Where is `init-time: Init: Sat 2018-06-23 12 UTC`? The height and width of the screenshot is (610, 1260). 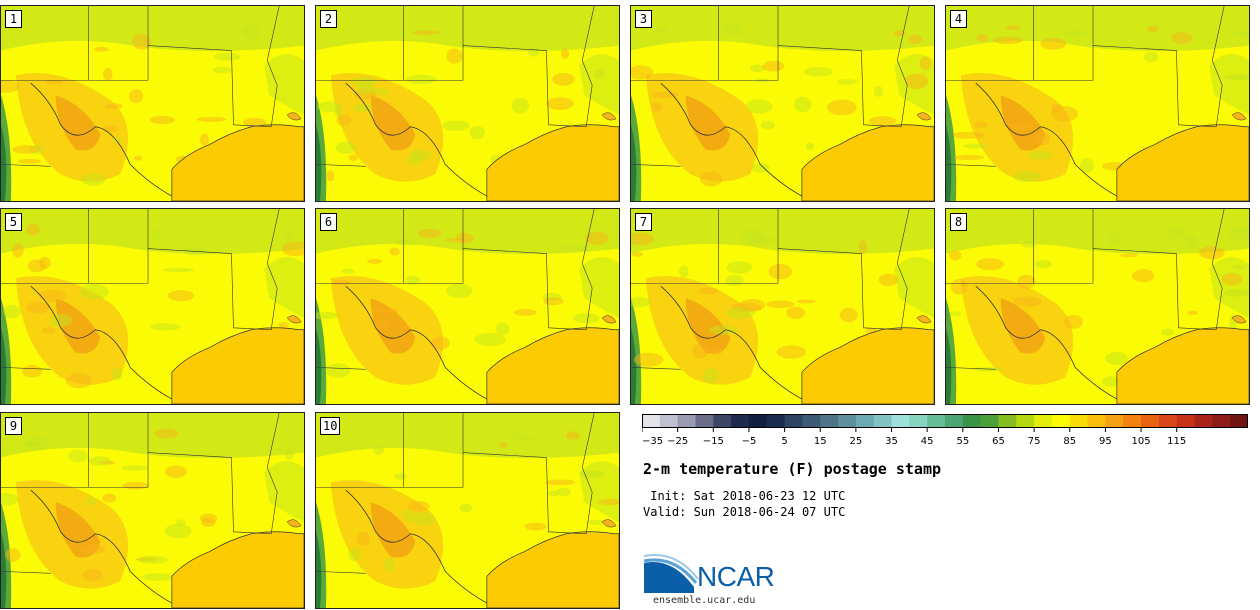 init-time: Init: Sat 2018-06-23 12 UTC is located at coordinates (744, 496).